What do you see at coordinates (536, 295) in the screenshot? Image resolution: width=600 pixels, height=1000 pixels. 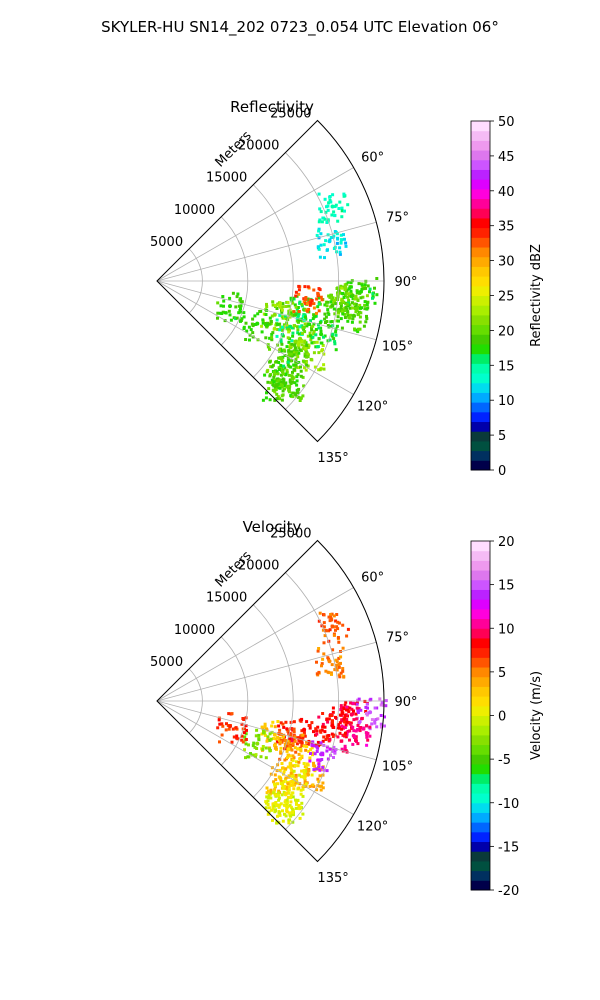 I see `colorbar-label: Reflectivity dBZ` at bounding box center [536, 295].